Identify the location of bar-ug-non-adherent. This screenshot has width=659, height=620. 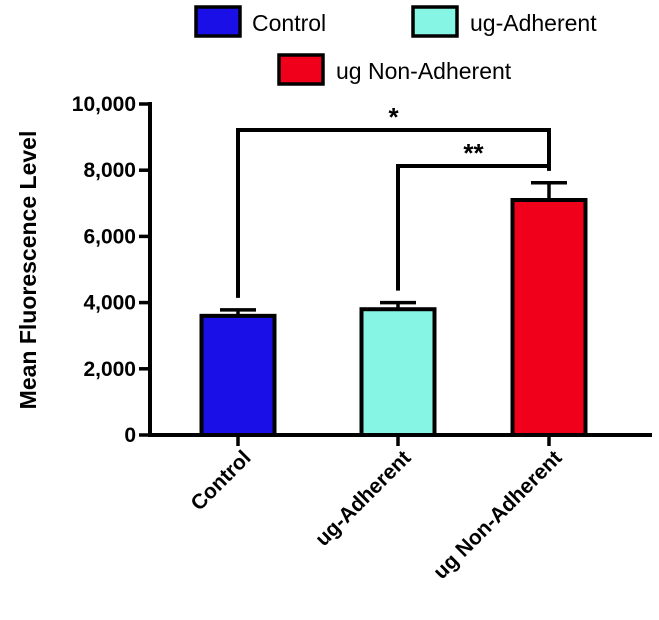
(549, 317).